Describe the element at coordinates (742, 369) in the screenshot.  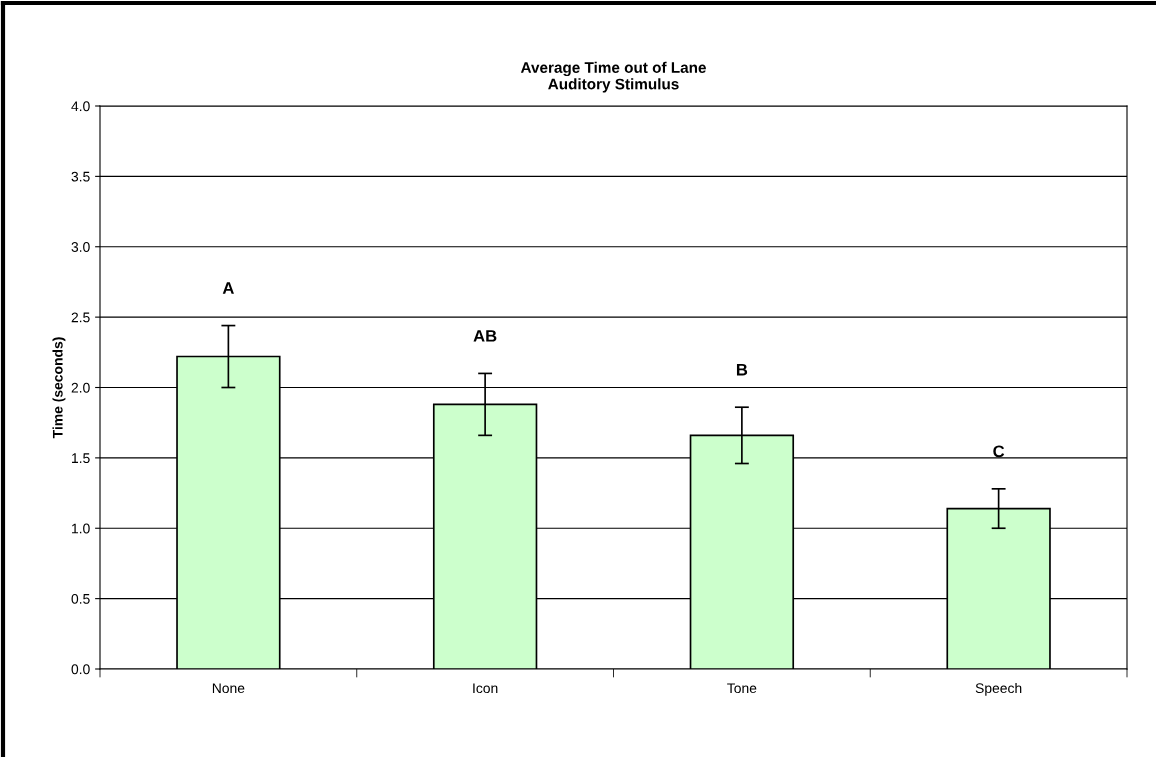
I see `annotation: B` at that location.